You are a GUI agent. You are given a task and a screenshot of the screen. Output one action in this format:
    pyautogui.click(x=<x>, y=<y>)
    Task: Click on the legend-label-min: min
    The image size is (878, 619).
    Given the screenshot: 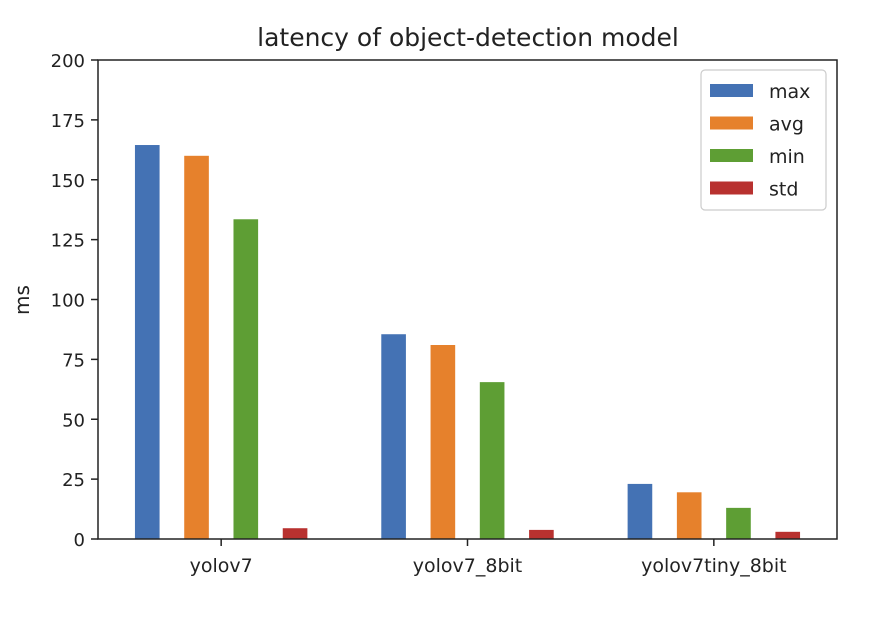 What is the action you would take?
    pyautogui.click(x=787, y=157)
    